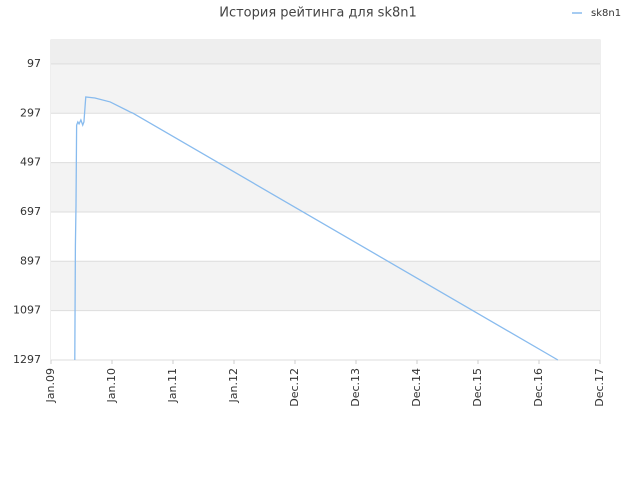 Image resolution: width=640 pixels, height=480 pixels. Describe the element at coordinates (34, 63) in the screenshot. I see `y-tick-label: 97` at that location.